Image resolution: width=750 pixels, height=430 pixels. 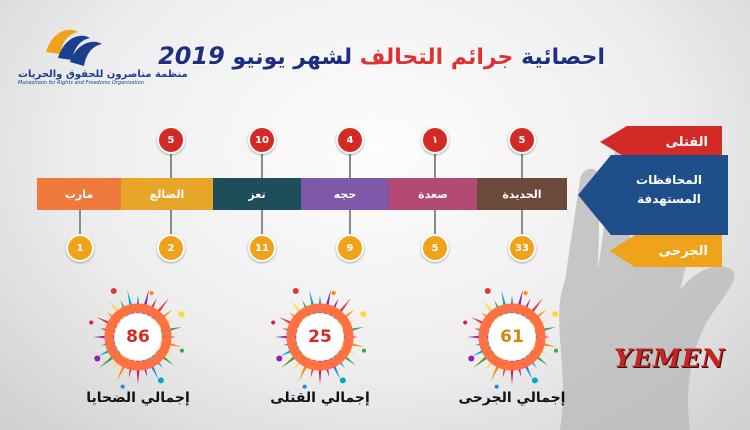 What do you see at coordinates (661, 142) in the screenshot?
I see `killed-legend-arrow: القتلى` at bounding box center [661, 142].